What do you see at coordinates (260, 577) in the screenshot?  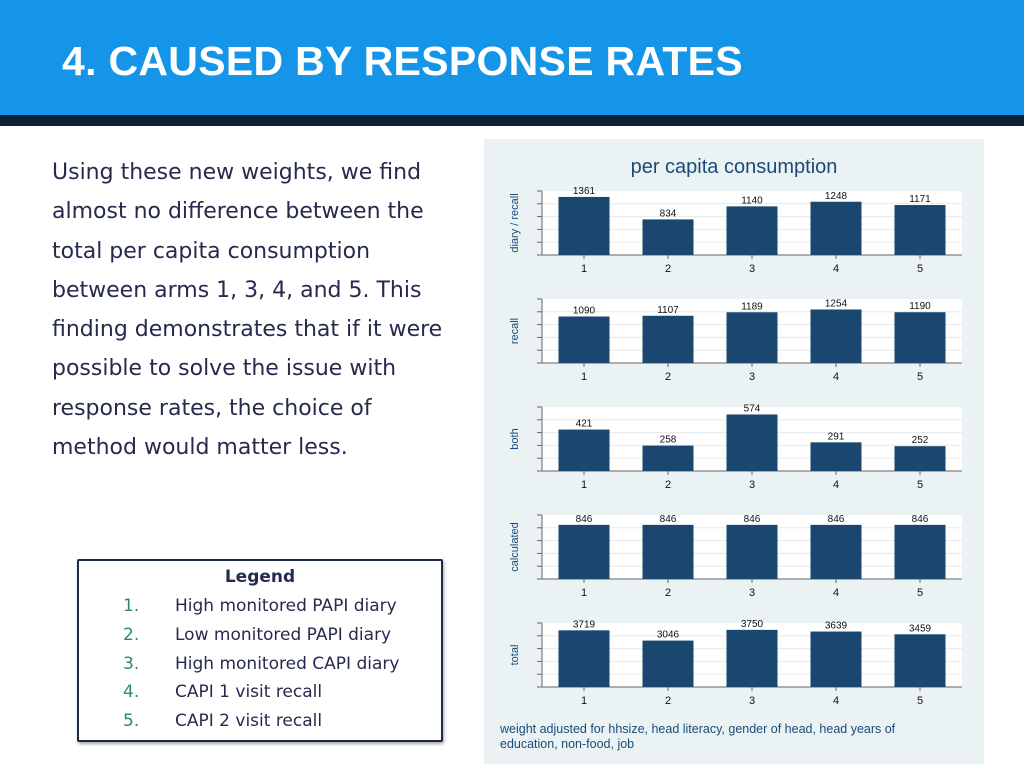 I see `legend-title: Legend` at bounding box center [260, 577].